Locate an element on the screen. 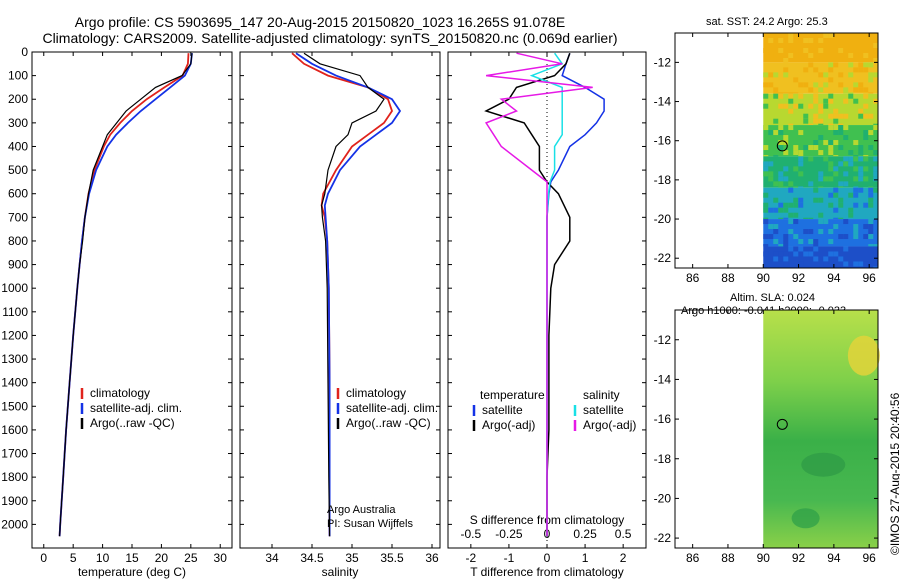  map-y-tick-label: -18 is located at coordinates (663, 180).